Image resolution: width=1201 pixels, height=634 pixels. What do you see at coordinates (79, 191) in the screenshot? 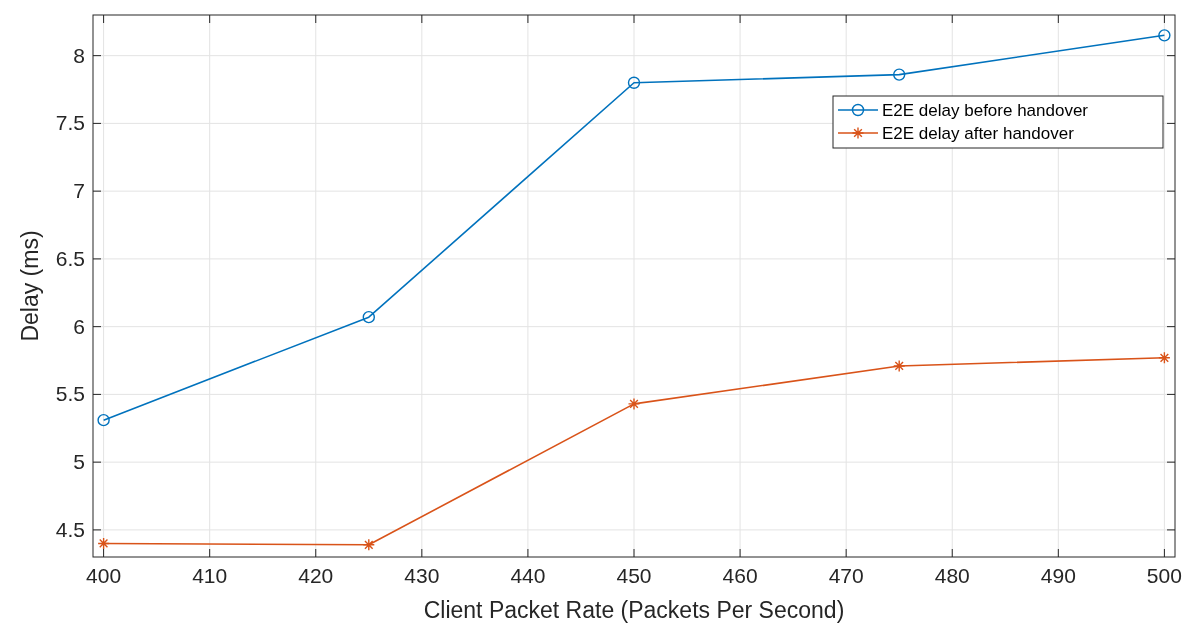
I see `y-tick-label: 7` at bounding box center [79, 191].